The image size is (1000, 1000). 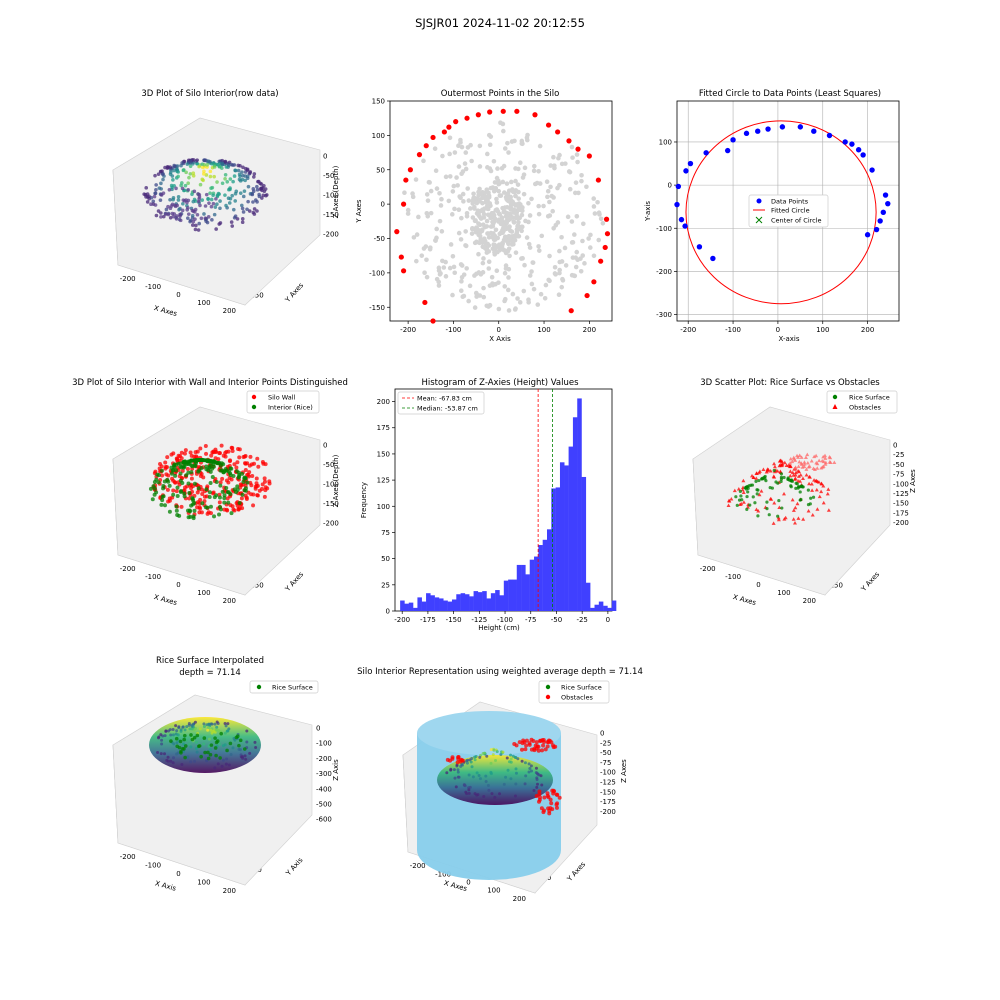 I want to click on p5-ytick-label: 75, so click(x=385, y=533).